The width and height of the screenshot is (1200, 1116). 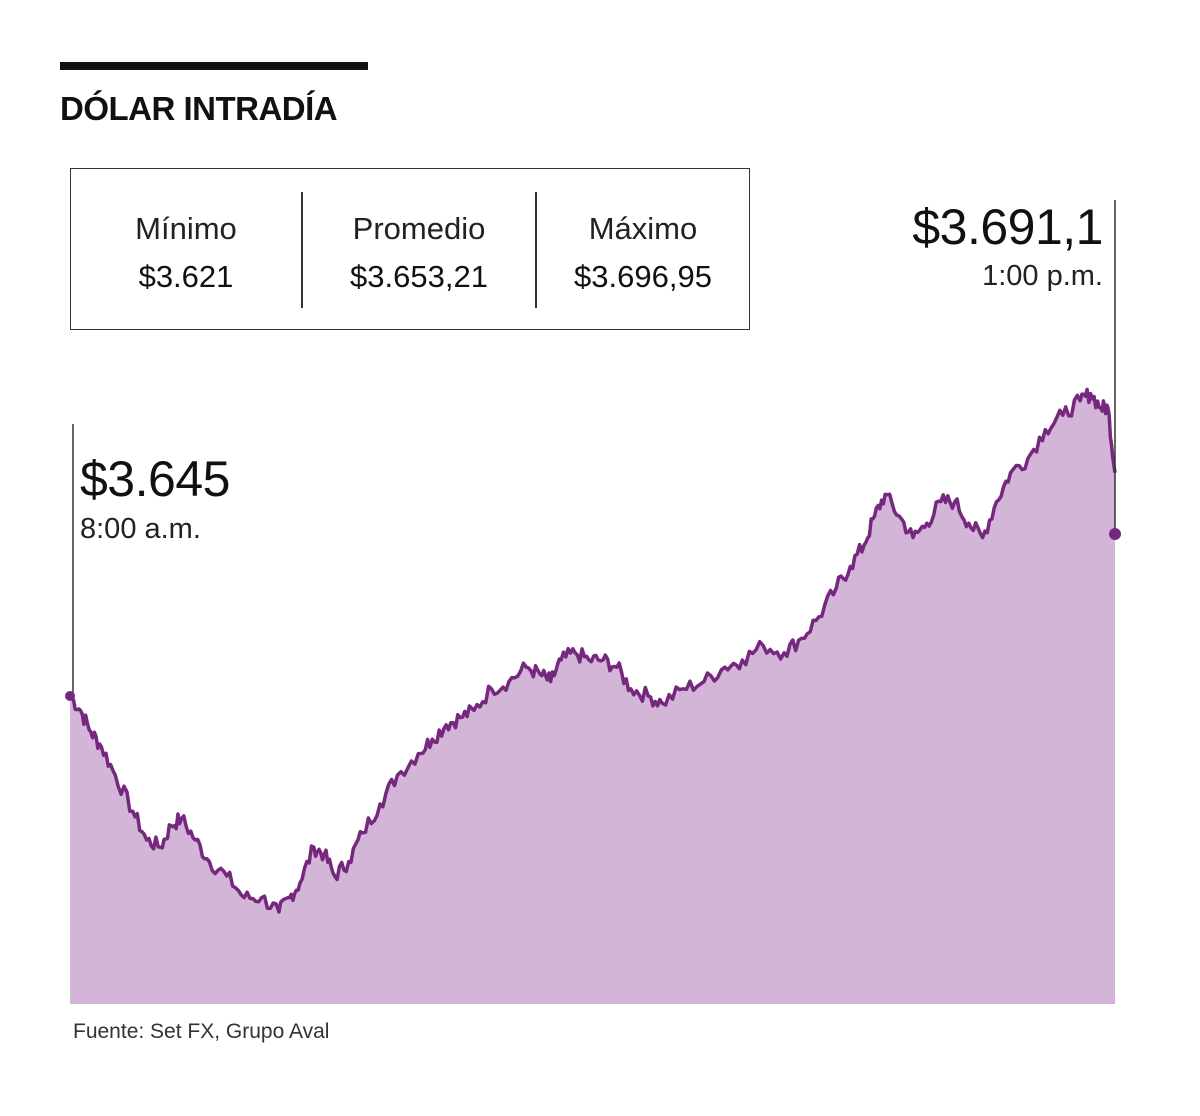 What do you see at coordinates (201, 1031) in the screenshot?
I see `source-note: Fuente: Set FX, Grupo Aval` at bounding box center [201, 1031].